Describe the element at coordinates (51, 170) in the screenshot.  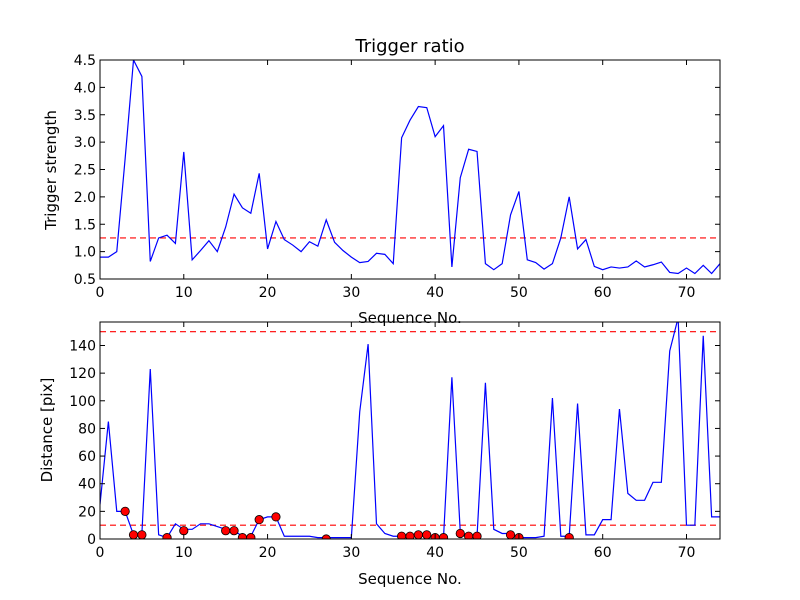
I see `top-chart-ylabel: Trigger strength` at that location.